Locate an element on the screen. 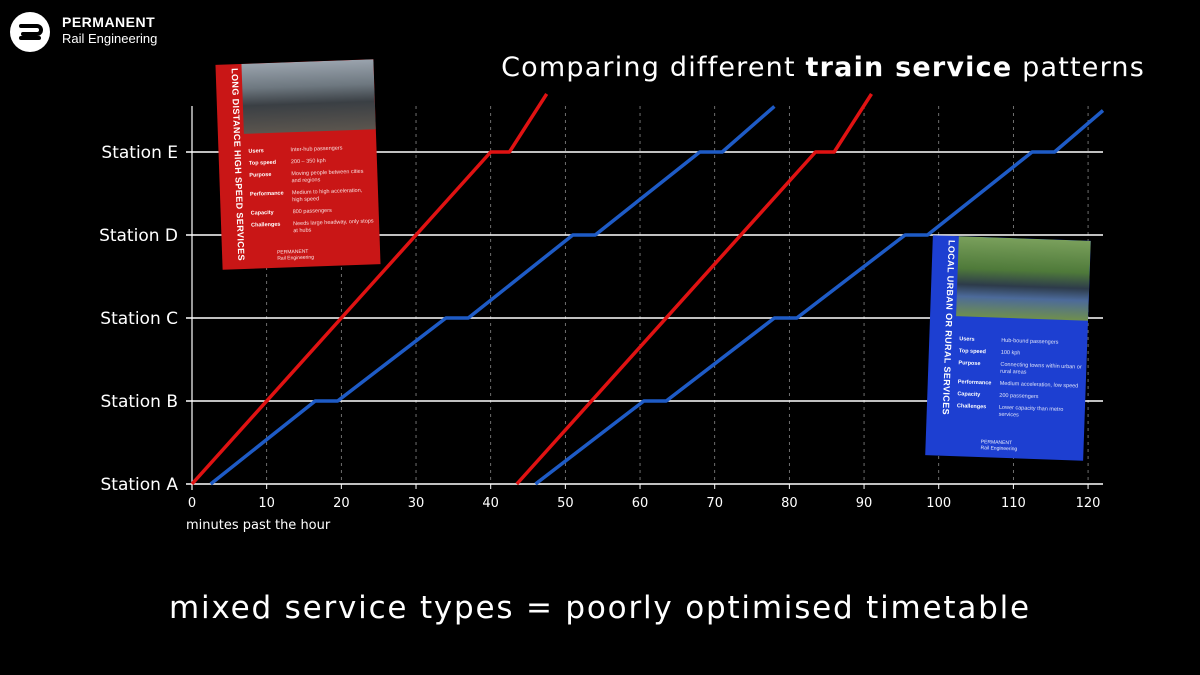  card-row-value: 100 kph is located at coordinates (1010, 353).